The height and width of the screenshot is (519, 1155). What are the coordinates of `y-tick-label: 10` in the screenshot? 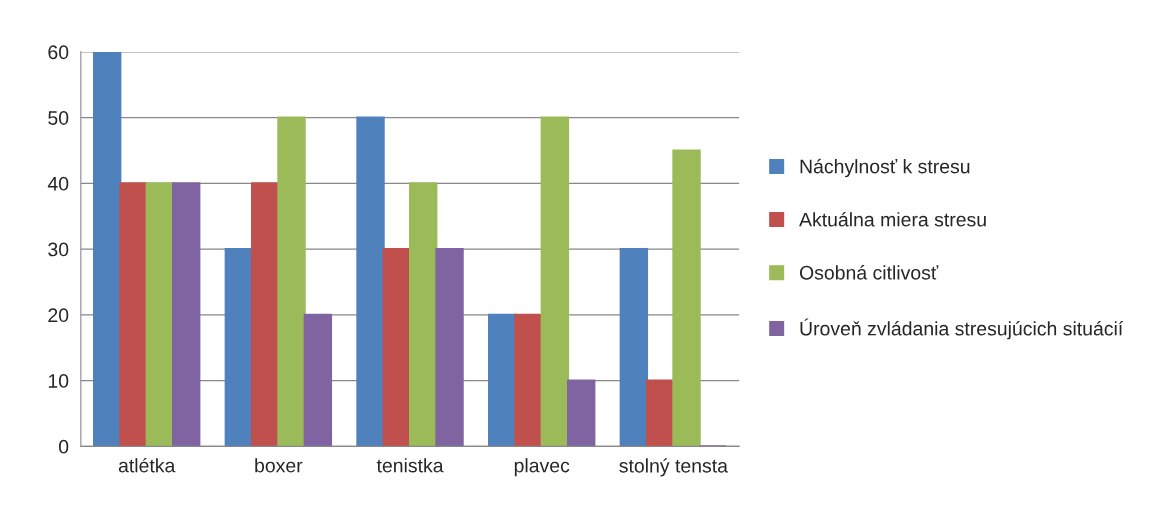 It's located at (58, 381).